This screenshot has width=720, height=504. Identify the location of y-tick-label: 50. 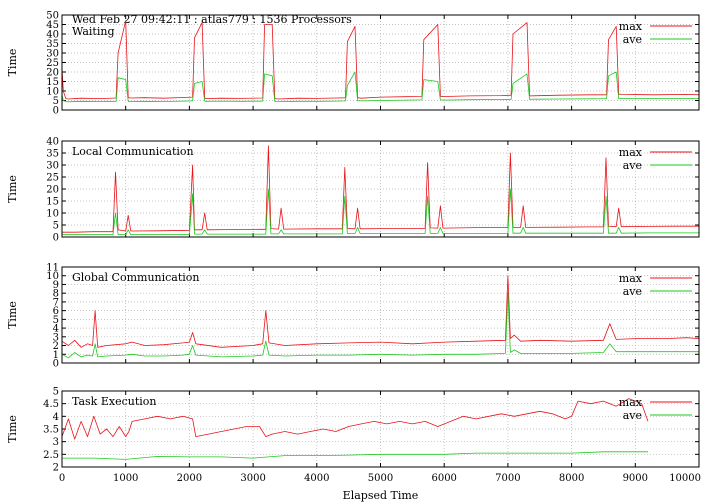
(52, 16).